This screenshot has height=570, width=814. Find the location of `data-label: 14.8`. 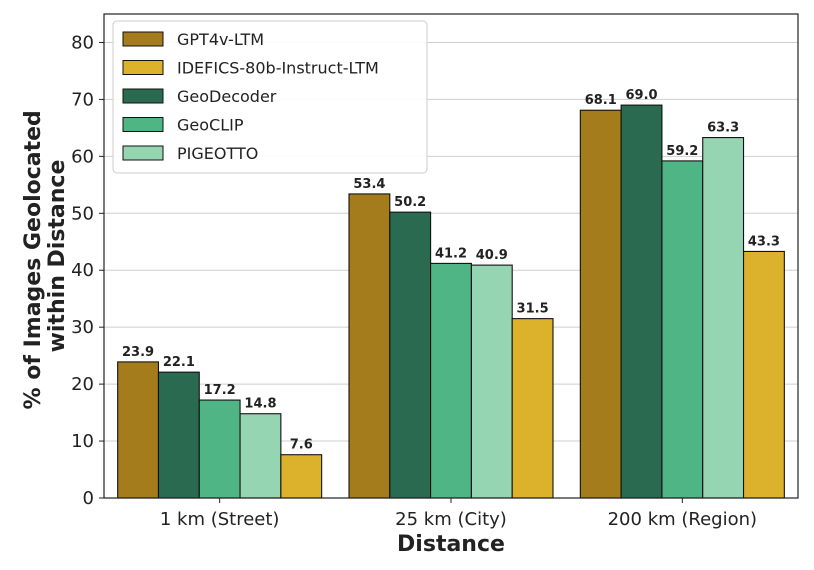

data-label: 14.8 is located at coordinates (260, 404).